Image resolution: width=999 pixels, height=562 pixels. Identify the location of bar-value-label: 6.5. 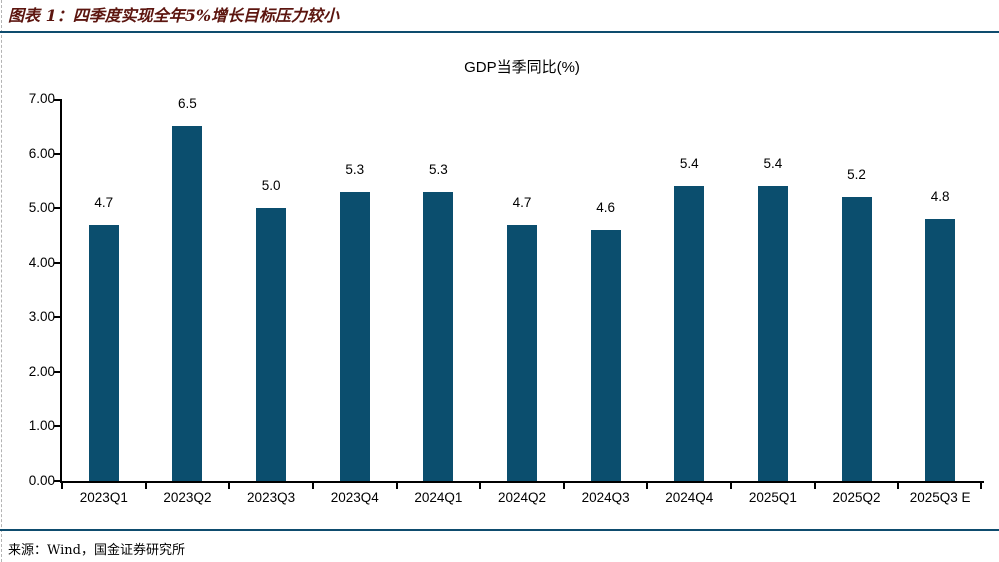
(187, 104).